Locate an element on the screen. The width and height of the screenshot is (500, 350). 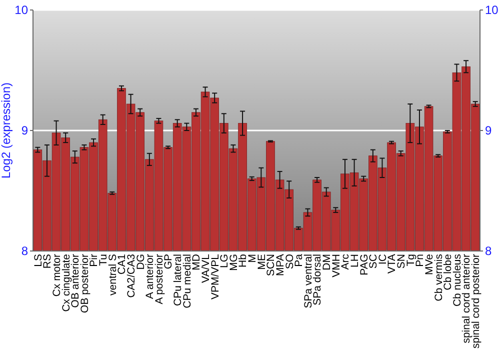
y-tick-label: 8 is located at coordinates (24, 251).